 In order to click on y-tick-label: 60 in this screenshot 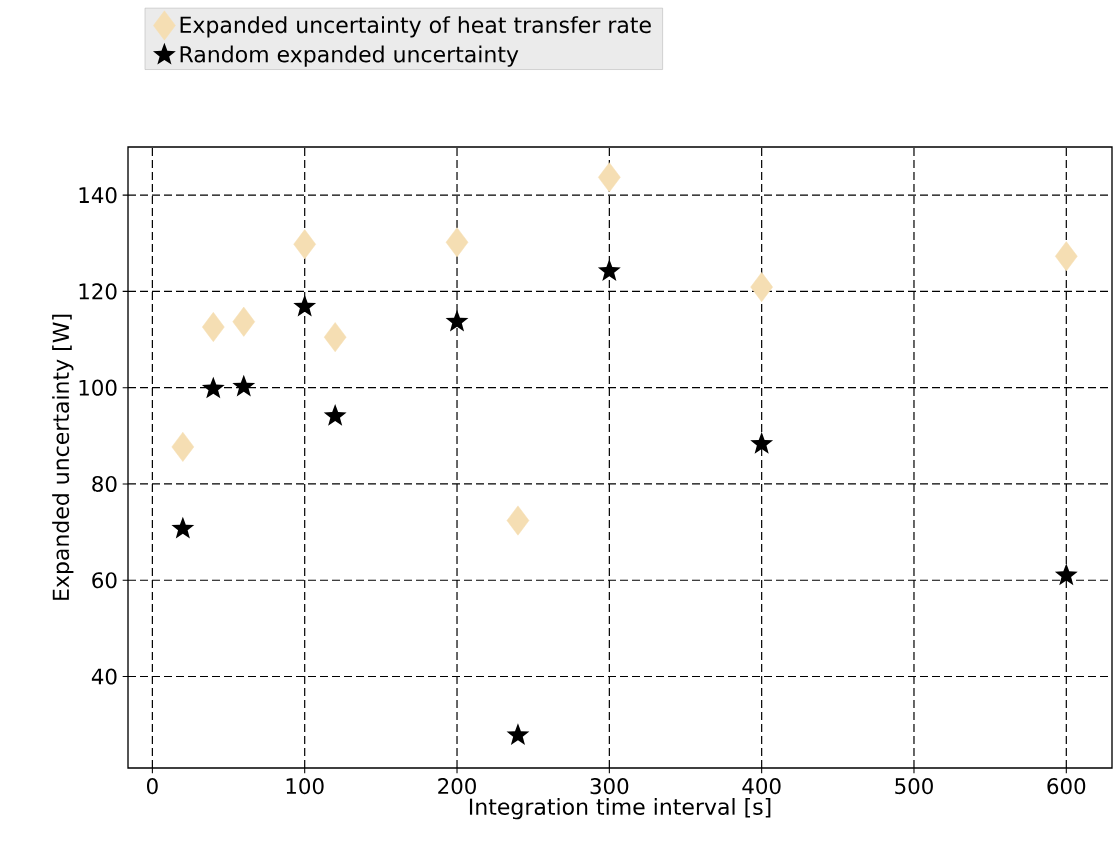, I will do `click(104, 580)`.